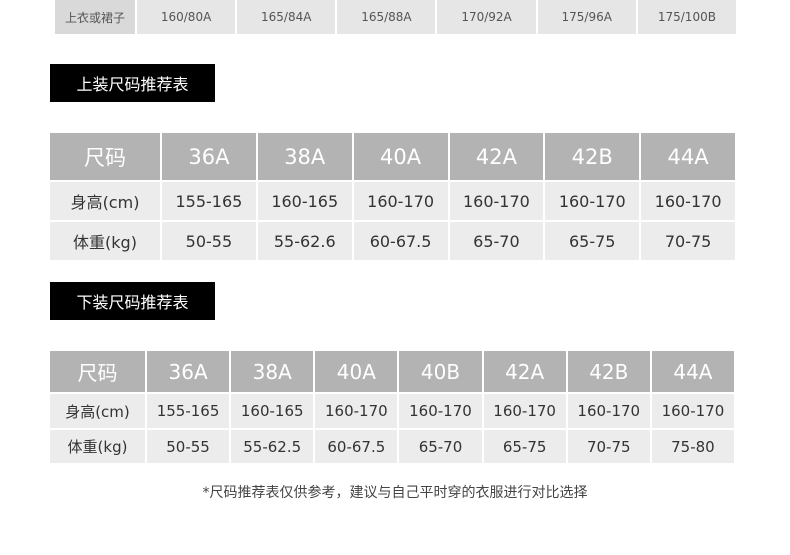  What do you see at coordinates (186, 17) in the screenshot?
I see `size-cell: 160/80A` at bounding box center [186, 17].